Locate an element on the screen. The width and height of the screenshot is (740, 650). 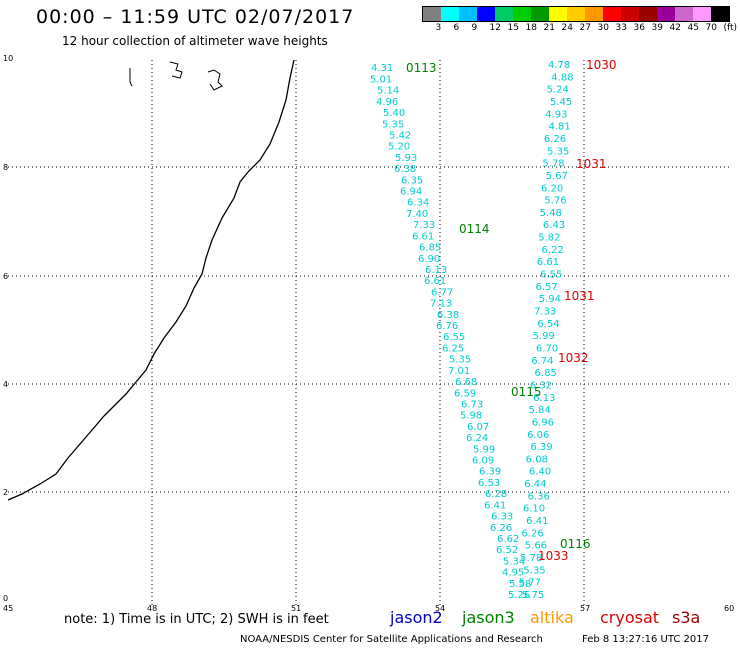
swh-value: 4.88 is located at coordinates (562, 77).